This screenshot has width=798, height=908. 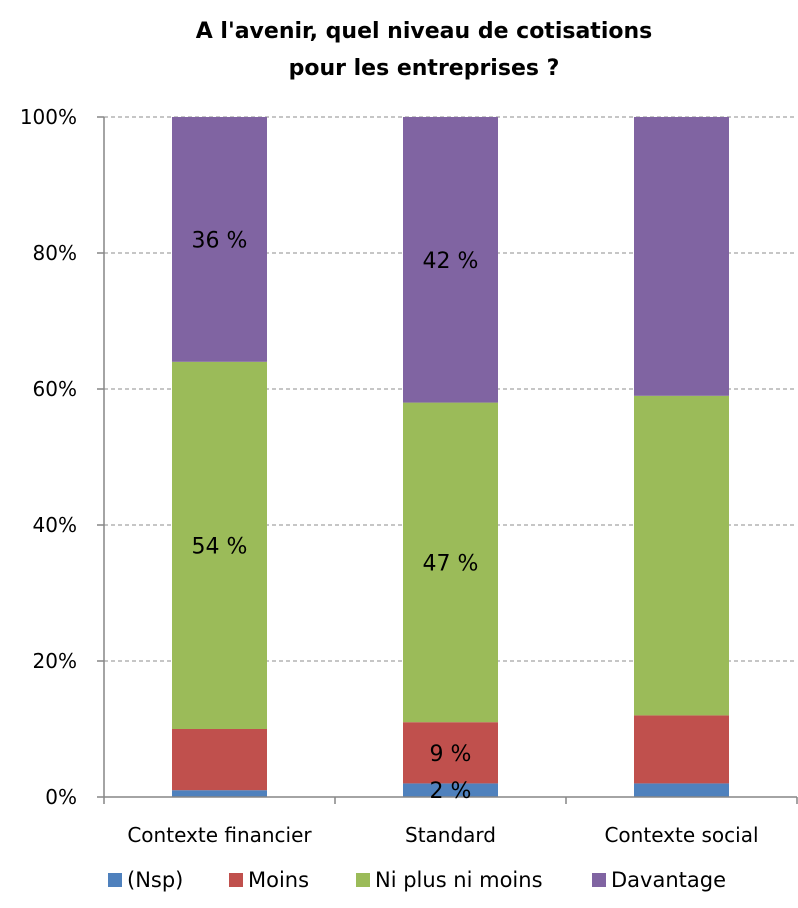 I want to click on data-label: 54 %, so click(x=220, y=546).